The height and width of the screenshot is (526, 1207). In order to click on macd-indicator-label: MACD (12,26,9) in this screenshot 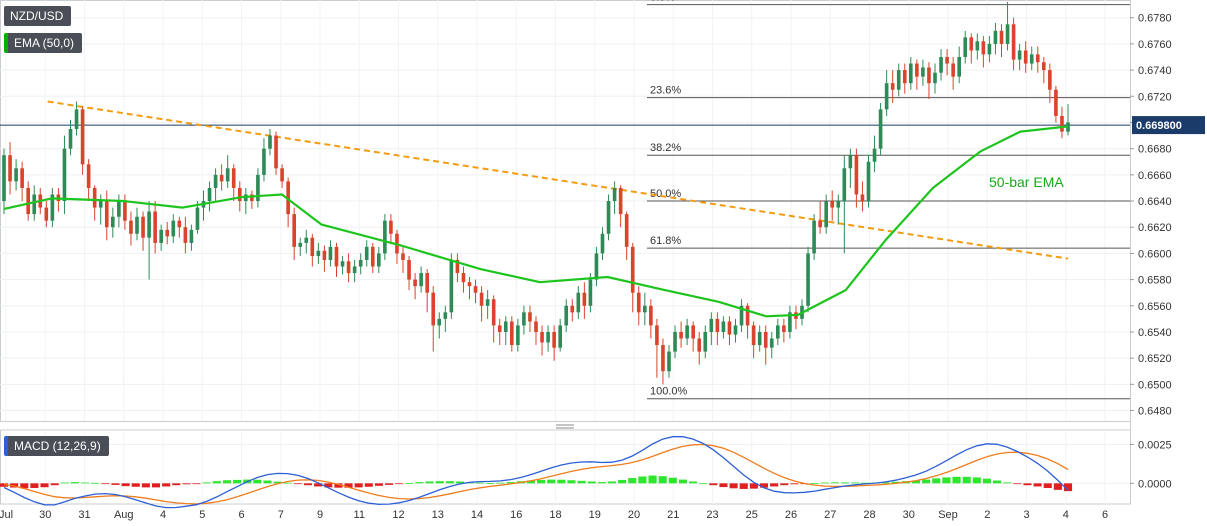, I will do `click(56, 446)`.